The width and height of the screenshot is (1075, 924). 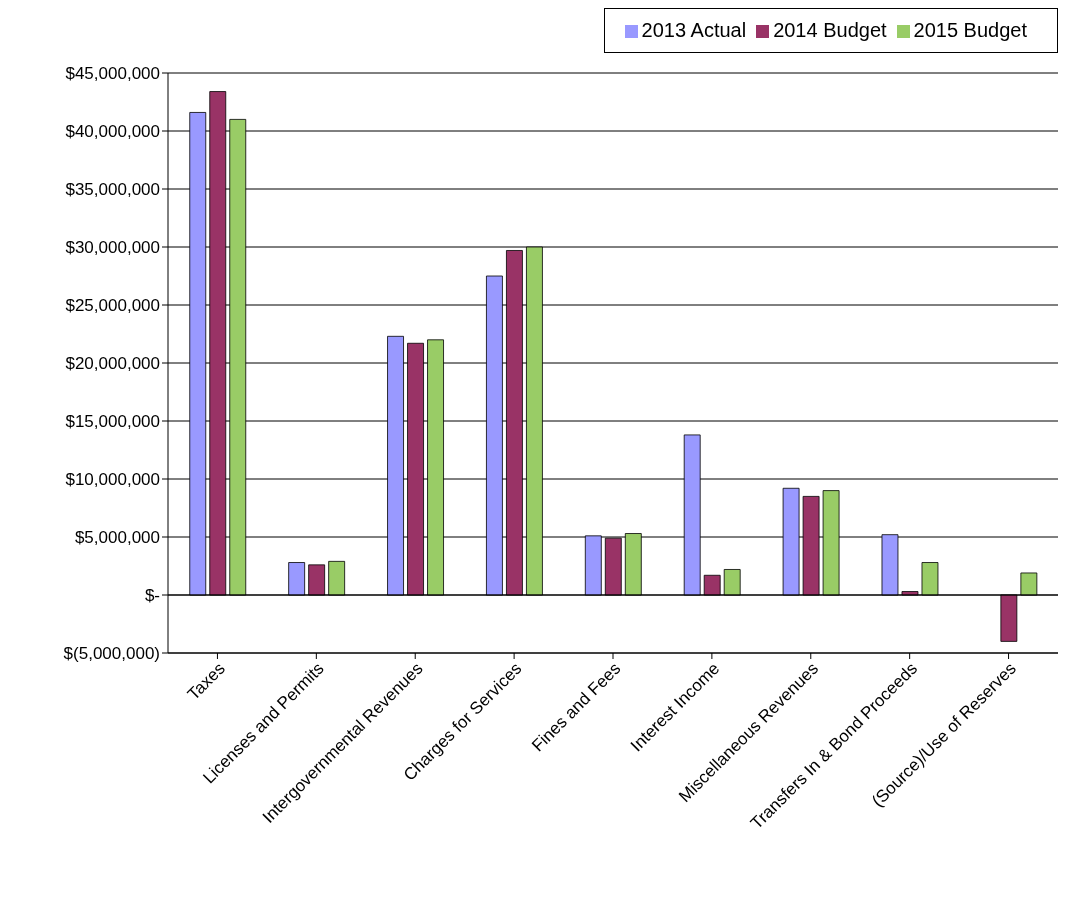 What do you see at coordinates (112, 364) in the screenshot?
I see `y-tick-label: $20,000,000` at bounding box center [112, 364].